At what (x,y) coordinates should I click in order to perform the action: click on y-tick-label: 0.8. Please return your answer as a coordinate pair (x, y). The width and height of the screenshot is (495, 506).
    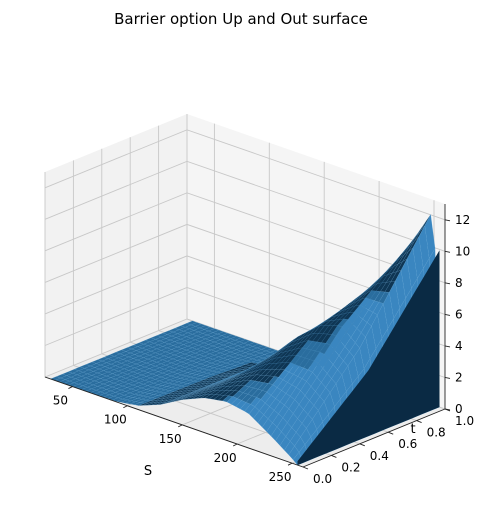
    Looking at the image, I should click on (436, 433).